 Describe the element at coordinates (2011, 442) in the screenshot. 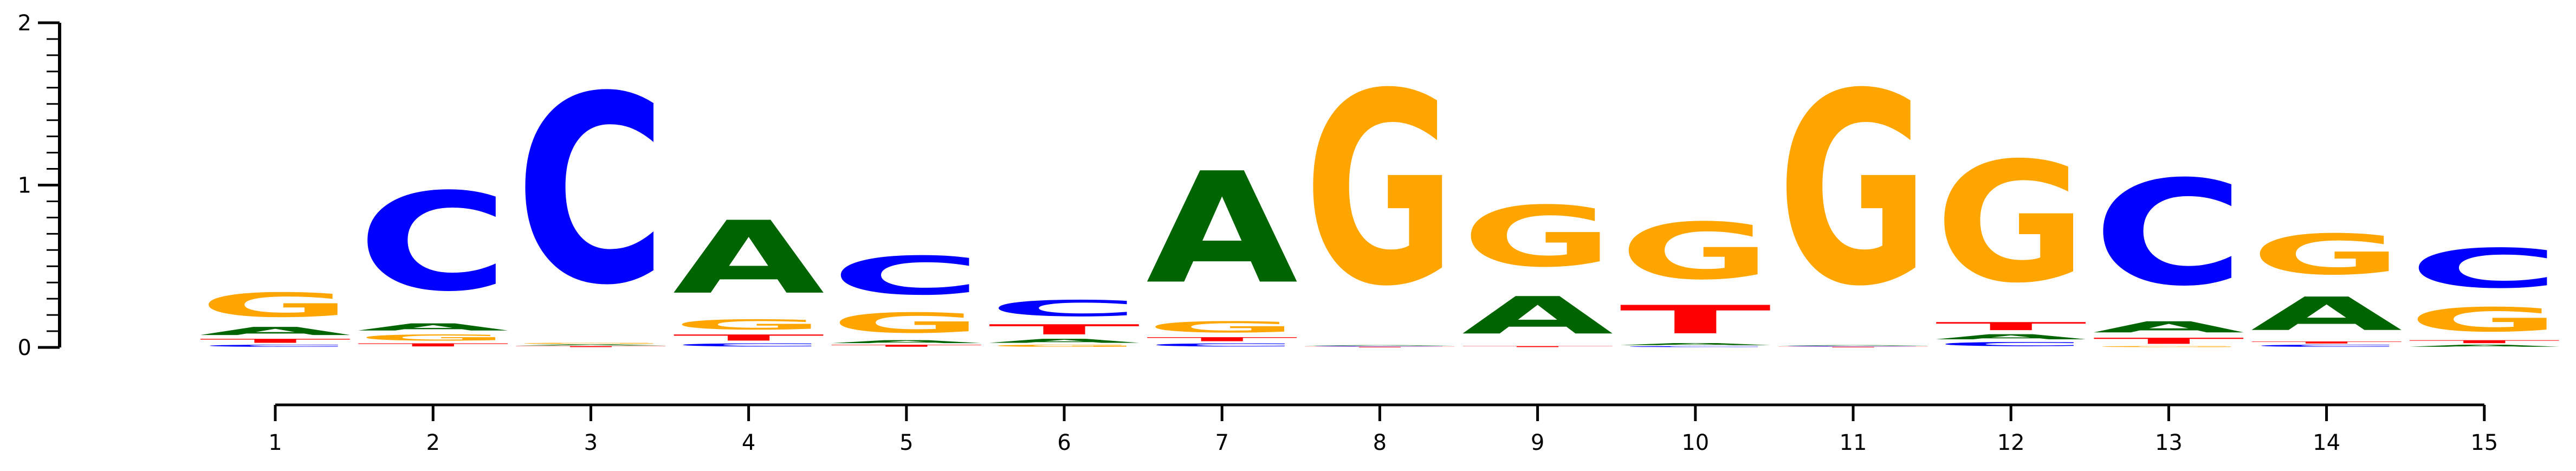

I see `x-tick-label: 12` at that location.